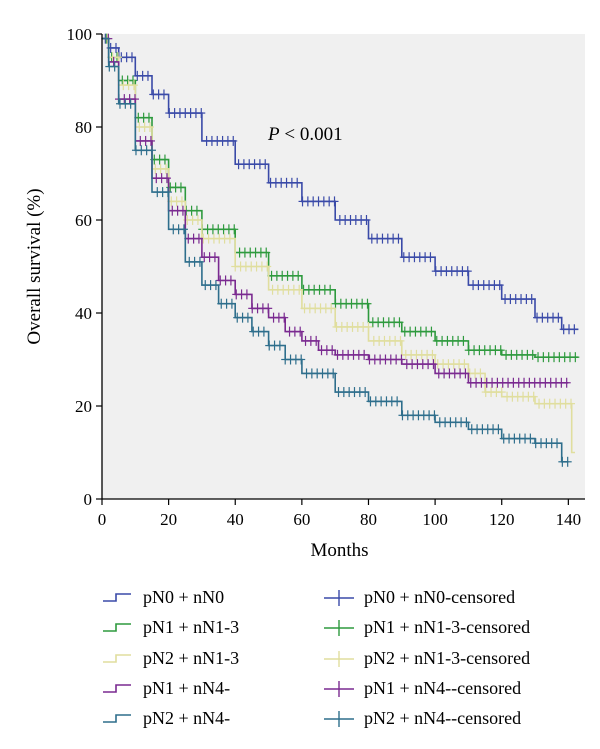  What do you see at coordinates (83, 313) in the screenshot?
I see `y-tick-label: 40` at bounding box center [83, 313].